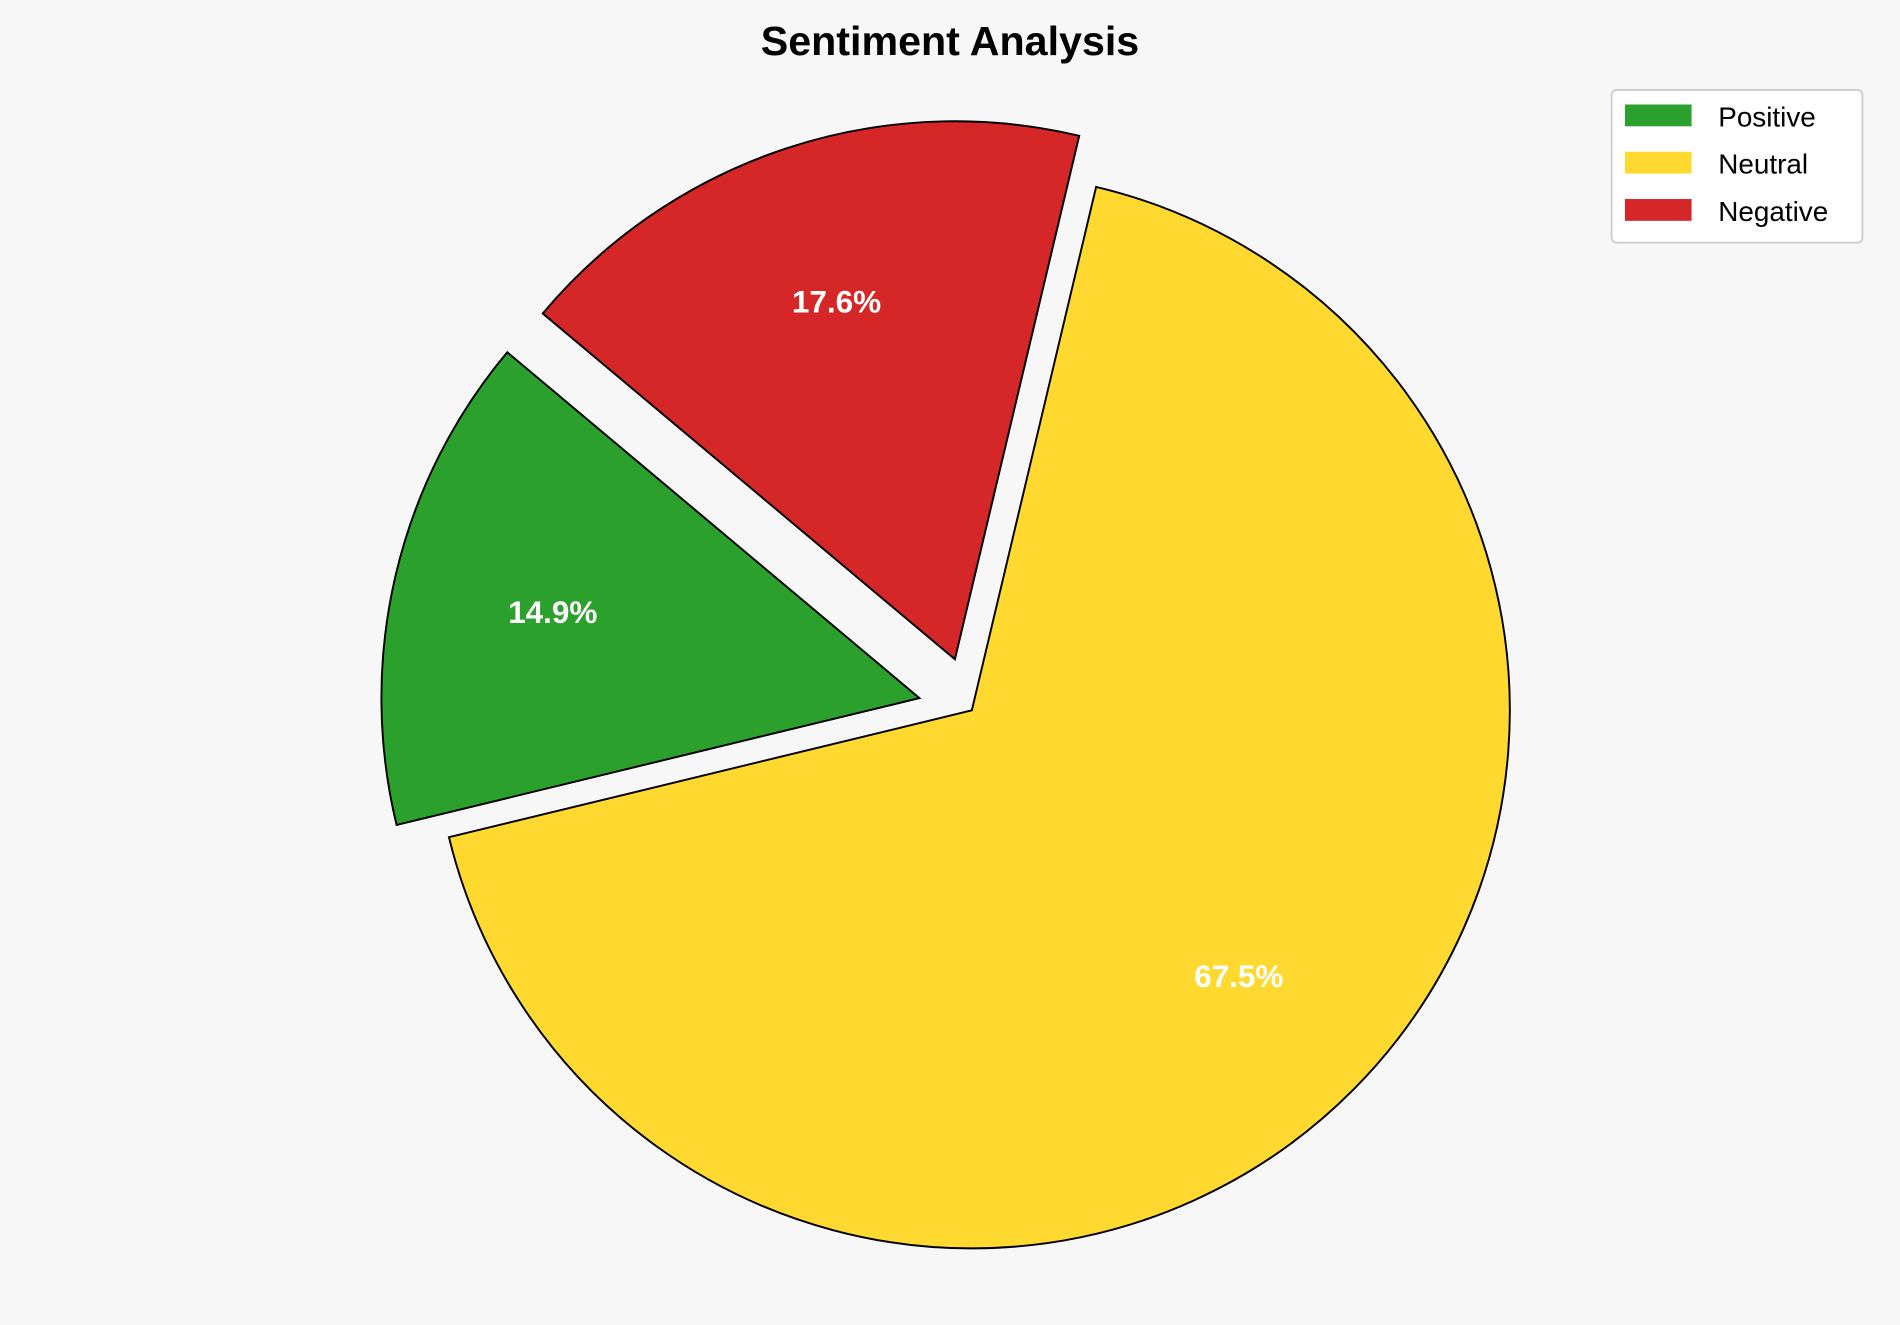 Image resolution: width=1900 pixels, height=1325 pixels. Describe the element at coordinates (552, 612) in the screenshot. I see `pie-label-positive: 14.9%` at that location.